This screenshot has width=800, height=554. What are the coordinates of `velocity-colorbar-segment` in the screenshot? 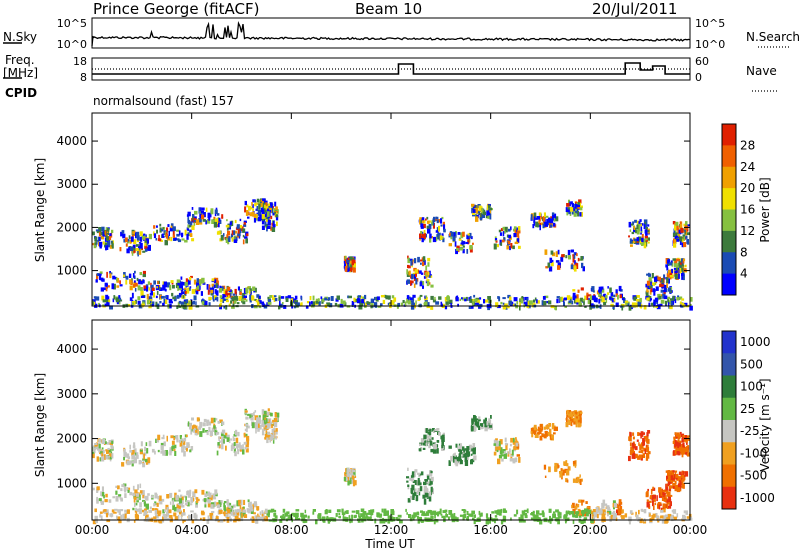 It's located at (729, 387).